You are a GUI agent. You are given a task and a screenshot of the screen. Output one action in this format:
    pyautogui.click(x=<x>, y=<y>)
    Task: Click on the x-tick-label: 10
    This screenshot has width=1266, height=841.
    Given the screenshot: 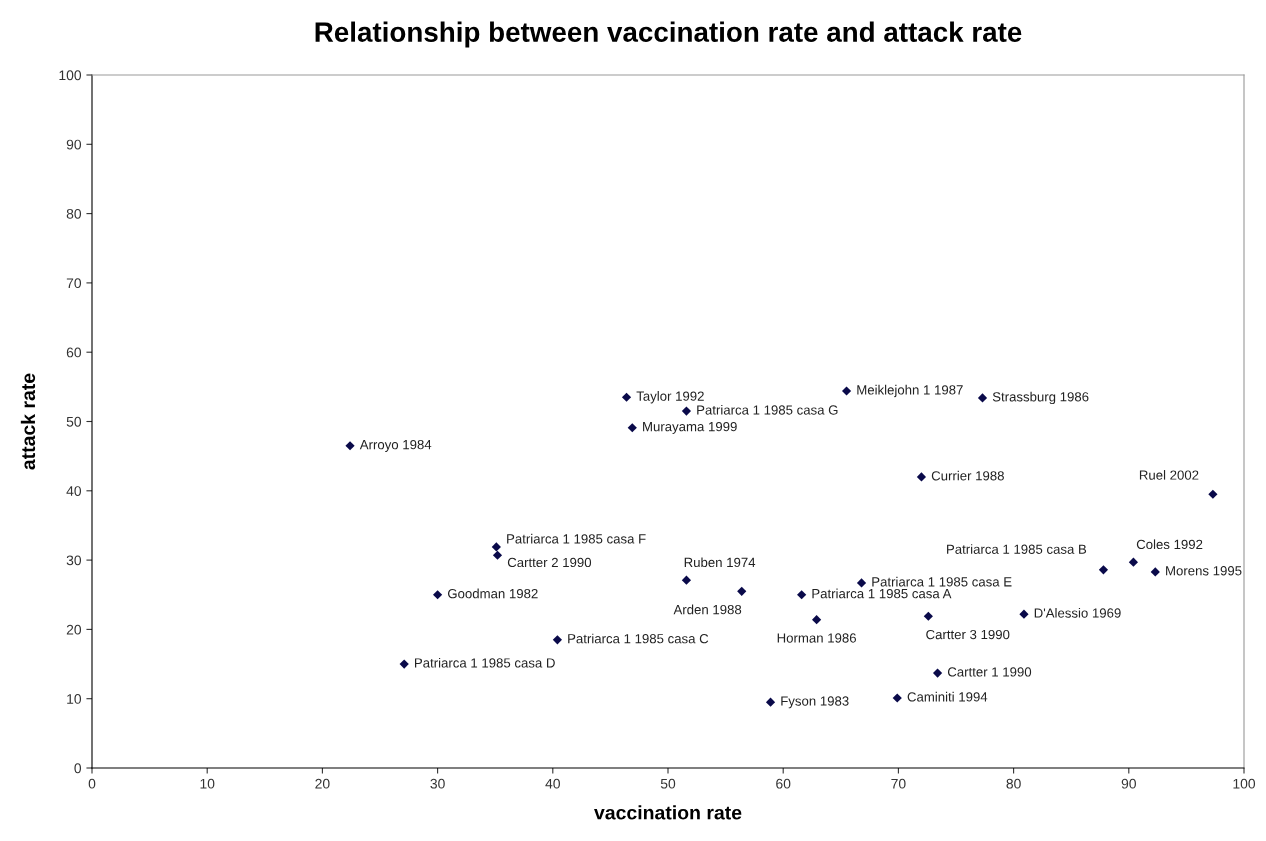 What is the action you would take?
    pyautogui.click(x=207, y=783)
    